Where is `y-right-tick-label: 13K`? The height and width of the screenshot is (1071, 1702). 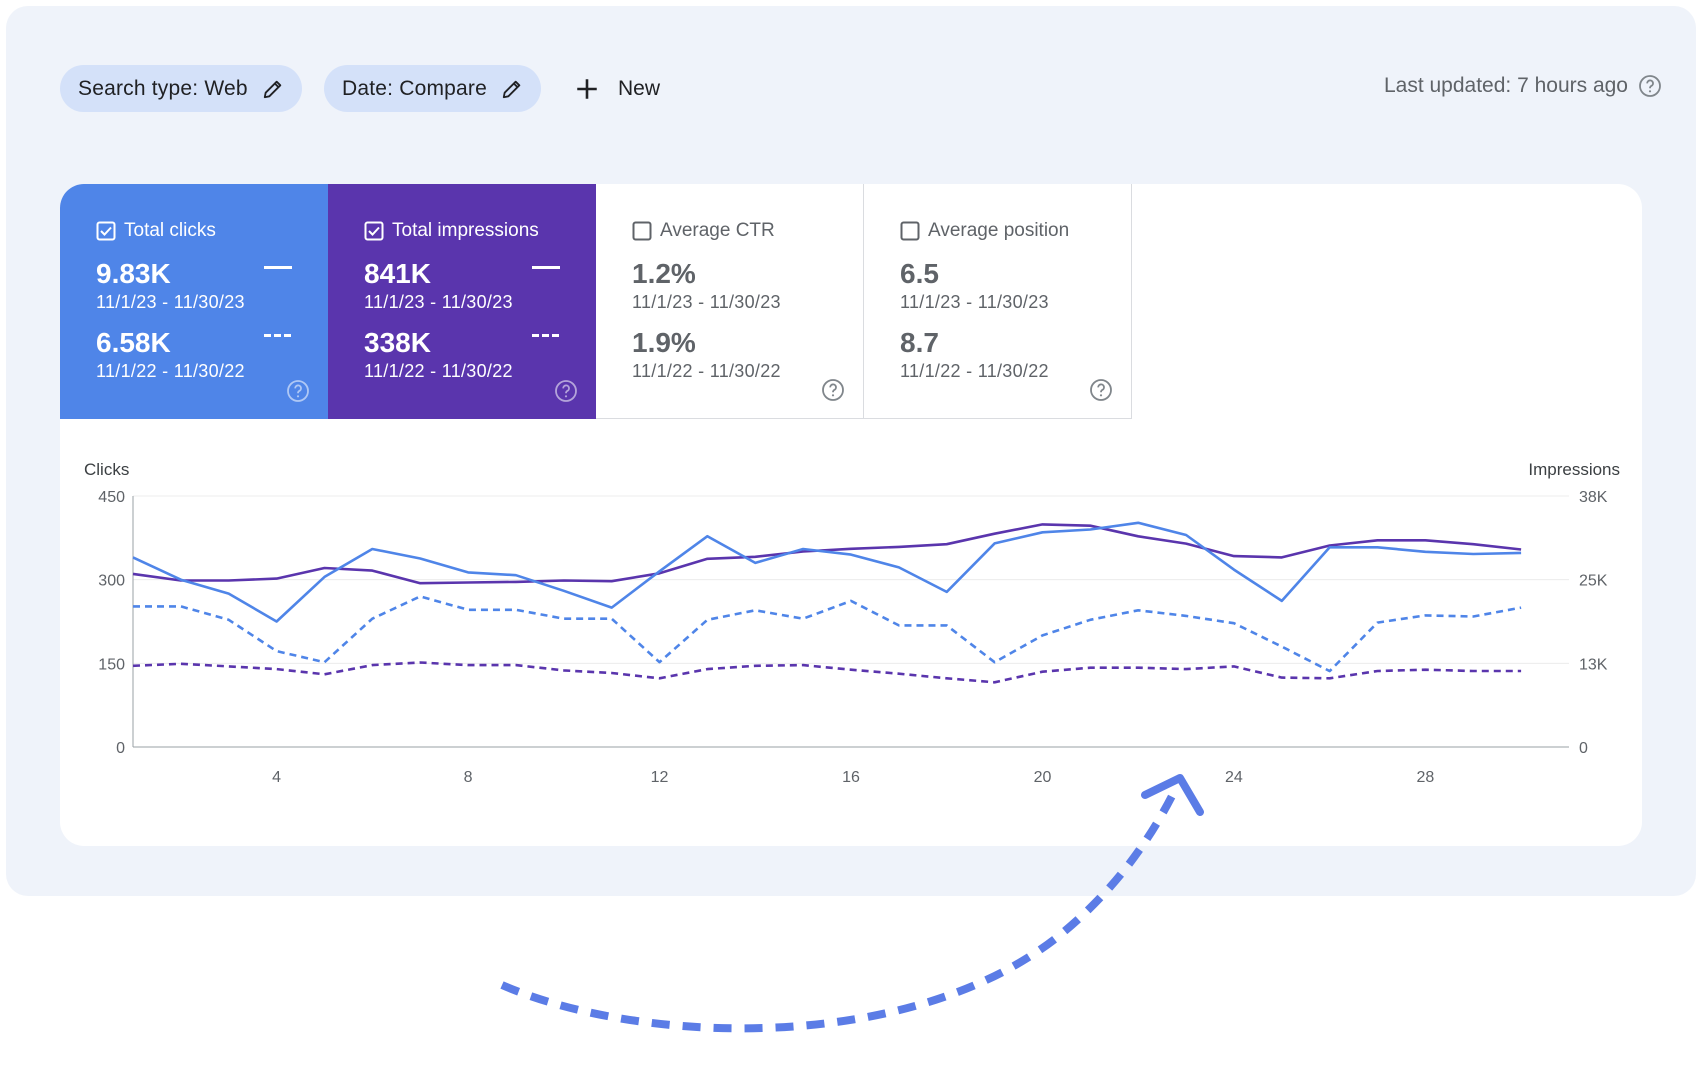 y-right-tick-label: 13K is located at coordinates (1593, 664).